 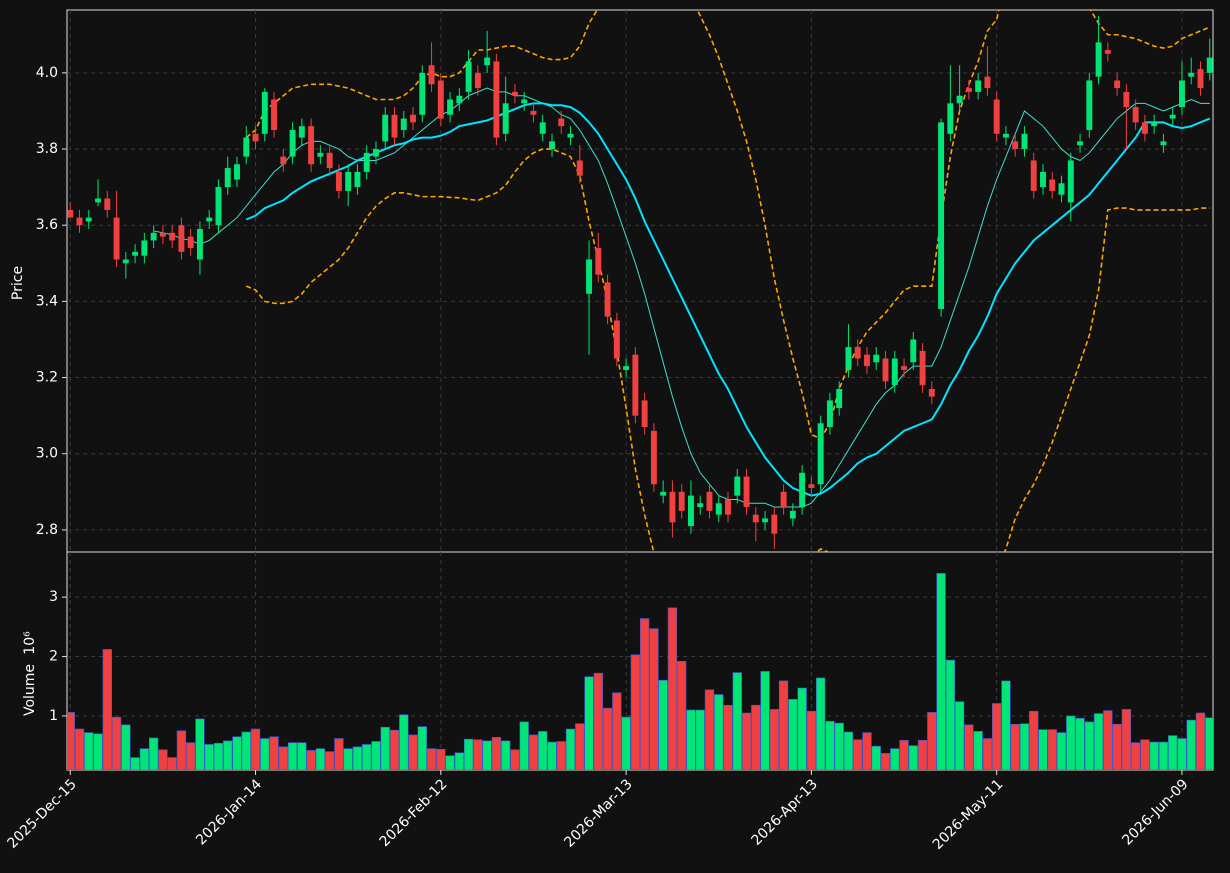 I want to click on x-tick-label: 2026-Apr-13, so click(x=785, y=812).